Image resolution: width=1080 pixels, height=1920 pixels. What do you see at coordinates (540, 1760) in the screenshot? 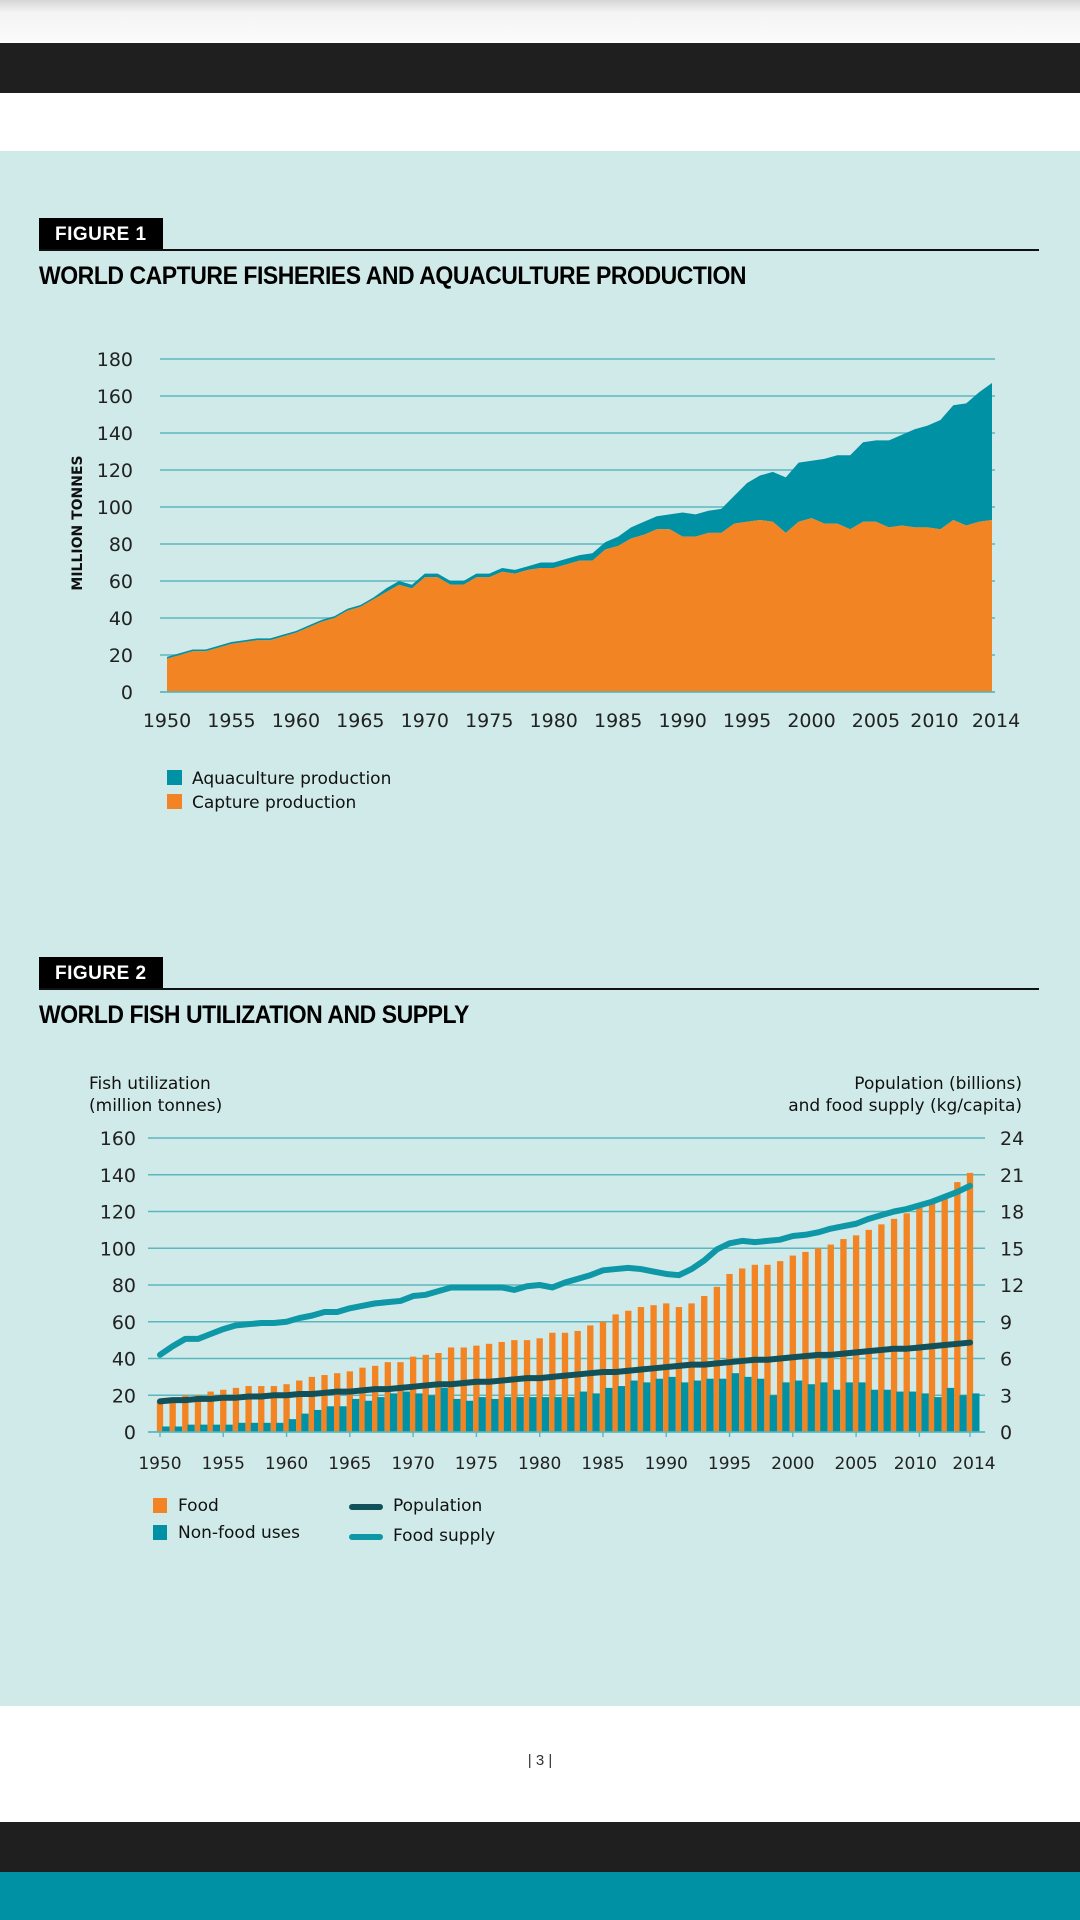
I see `page-number: | 3 |` at bounding box center [540, 1760].